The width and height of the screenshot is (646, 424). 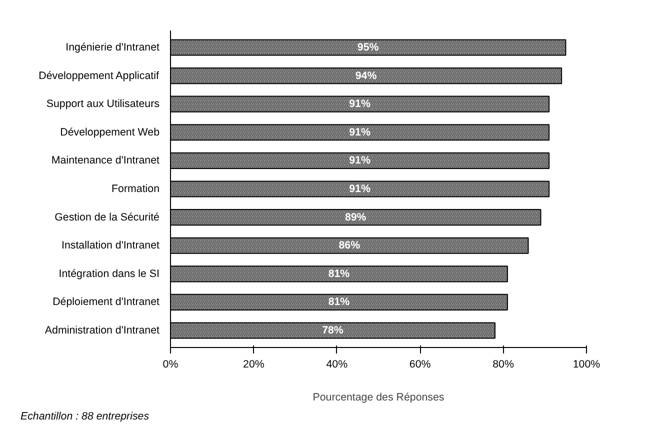 I want to click on x-tick-label: 100%, so click(x=586, y=364).